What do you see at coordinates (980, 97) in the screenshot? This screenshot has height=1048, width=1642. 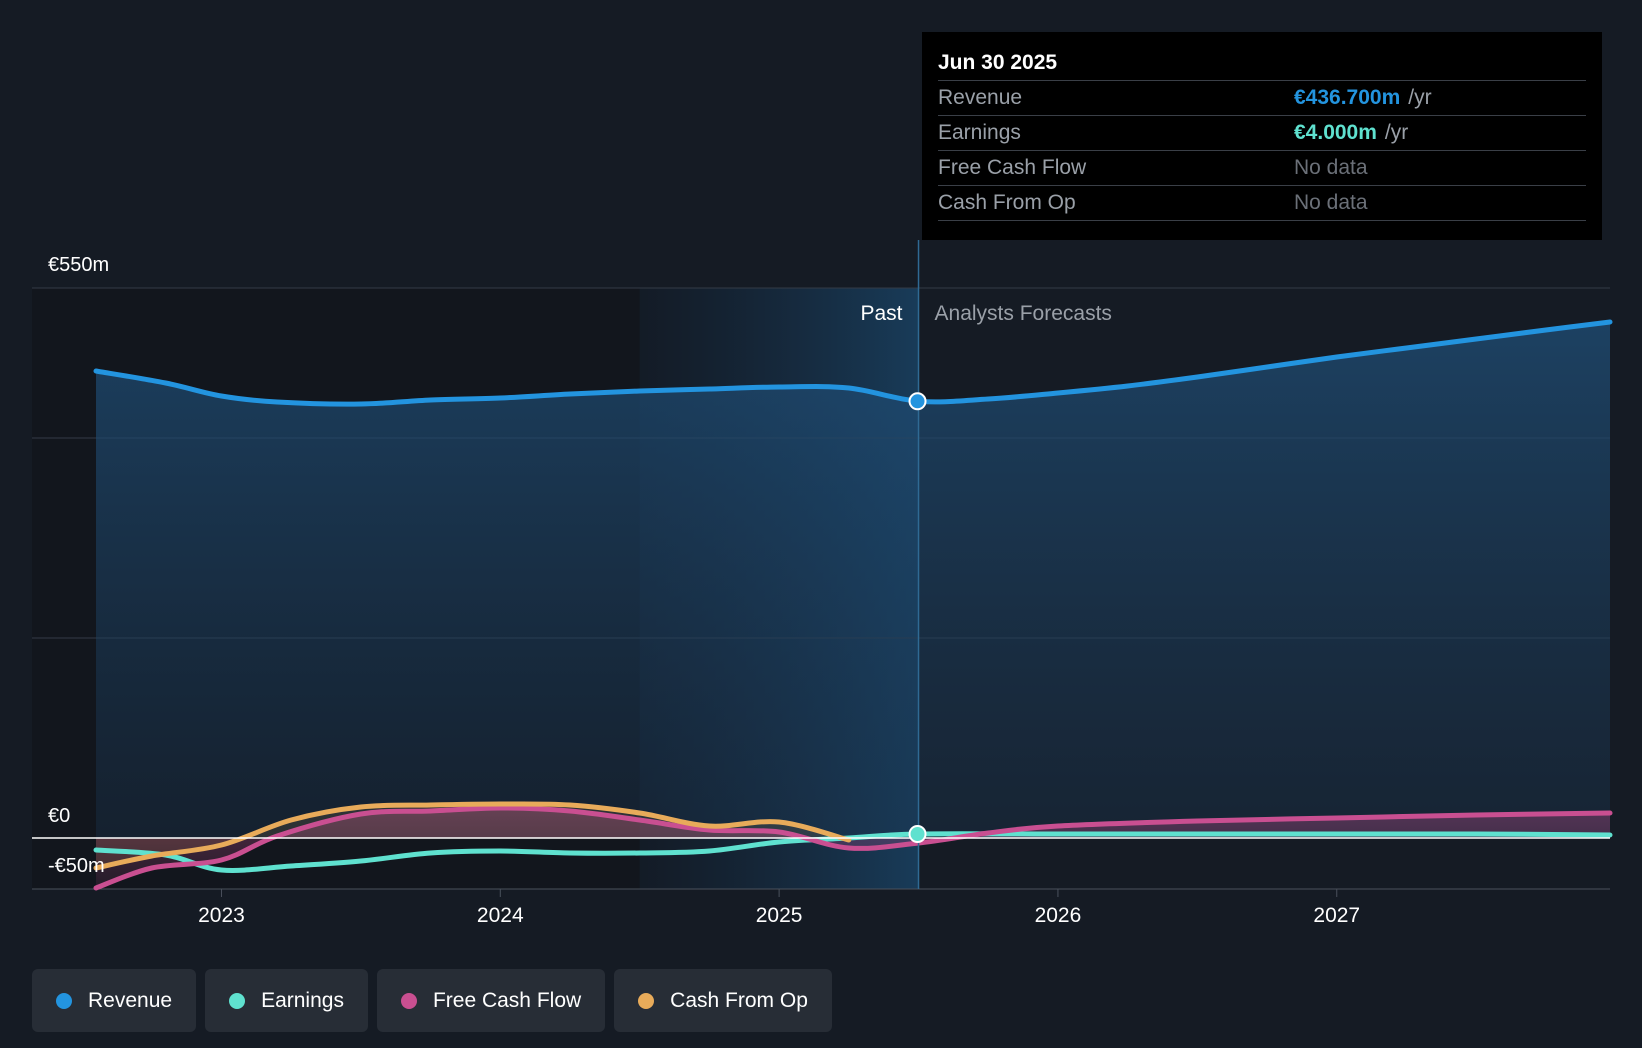 I see `tooltip-label: Revenue` at bounding box center [980, 97].